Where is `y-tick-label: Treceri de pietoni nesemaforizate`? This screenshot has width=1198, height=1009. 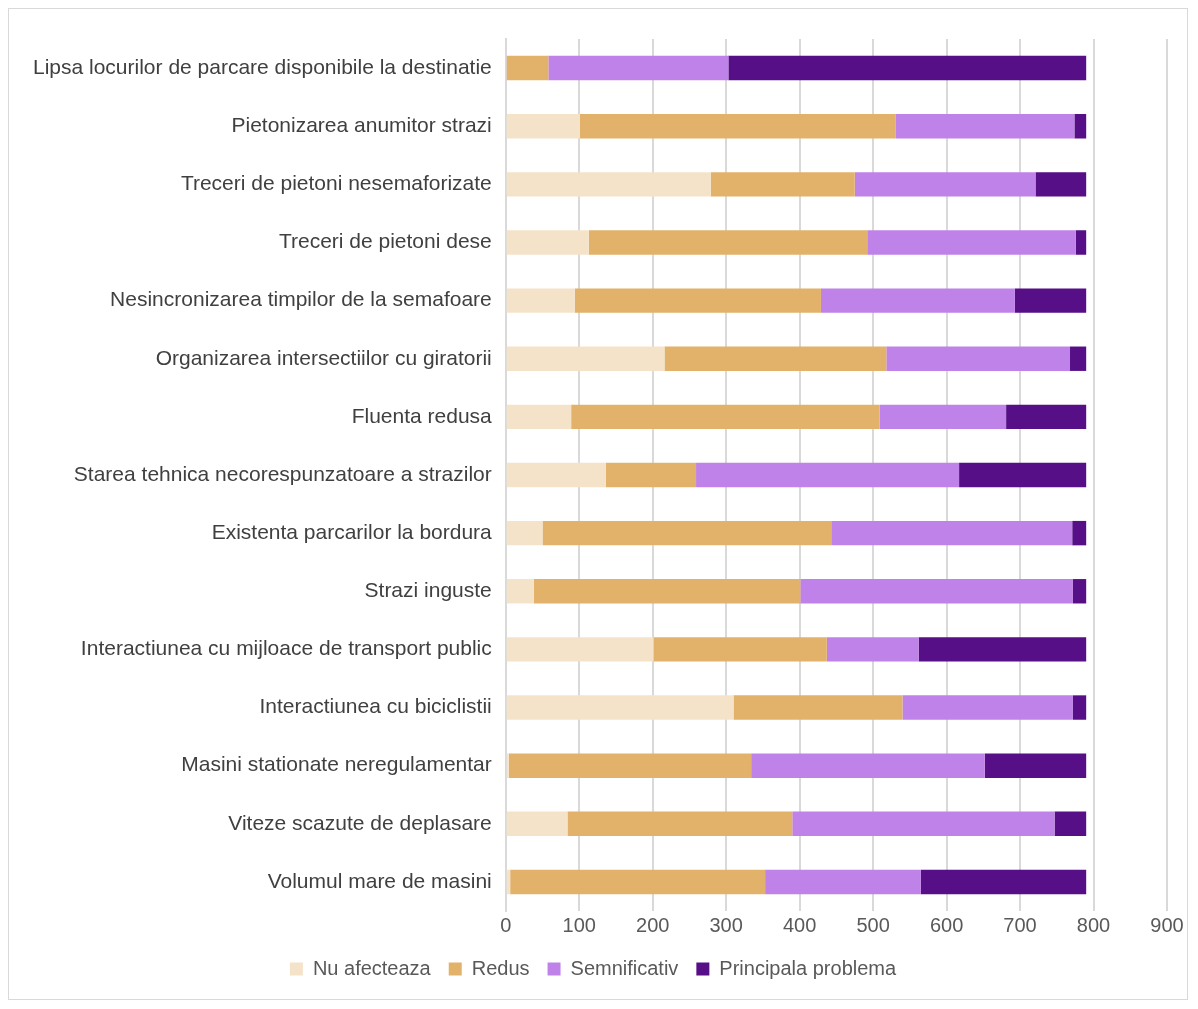
y-tick-label: Treceri de pietoni nesemaforizate is located at coordinates (336, 183).